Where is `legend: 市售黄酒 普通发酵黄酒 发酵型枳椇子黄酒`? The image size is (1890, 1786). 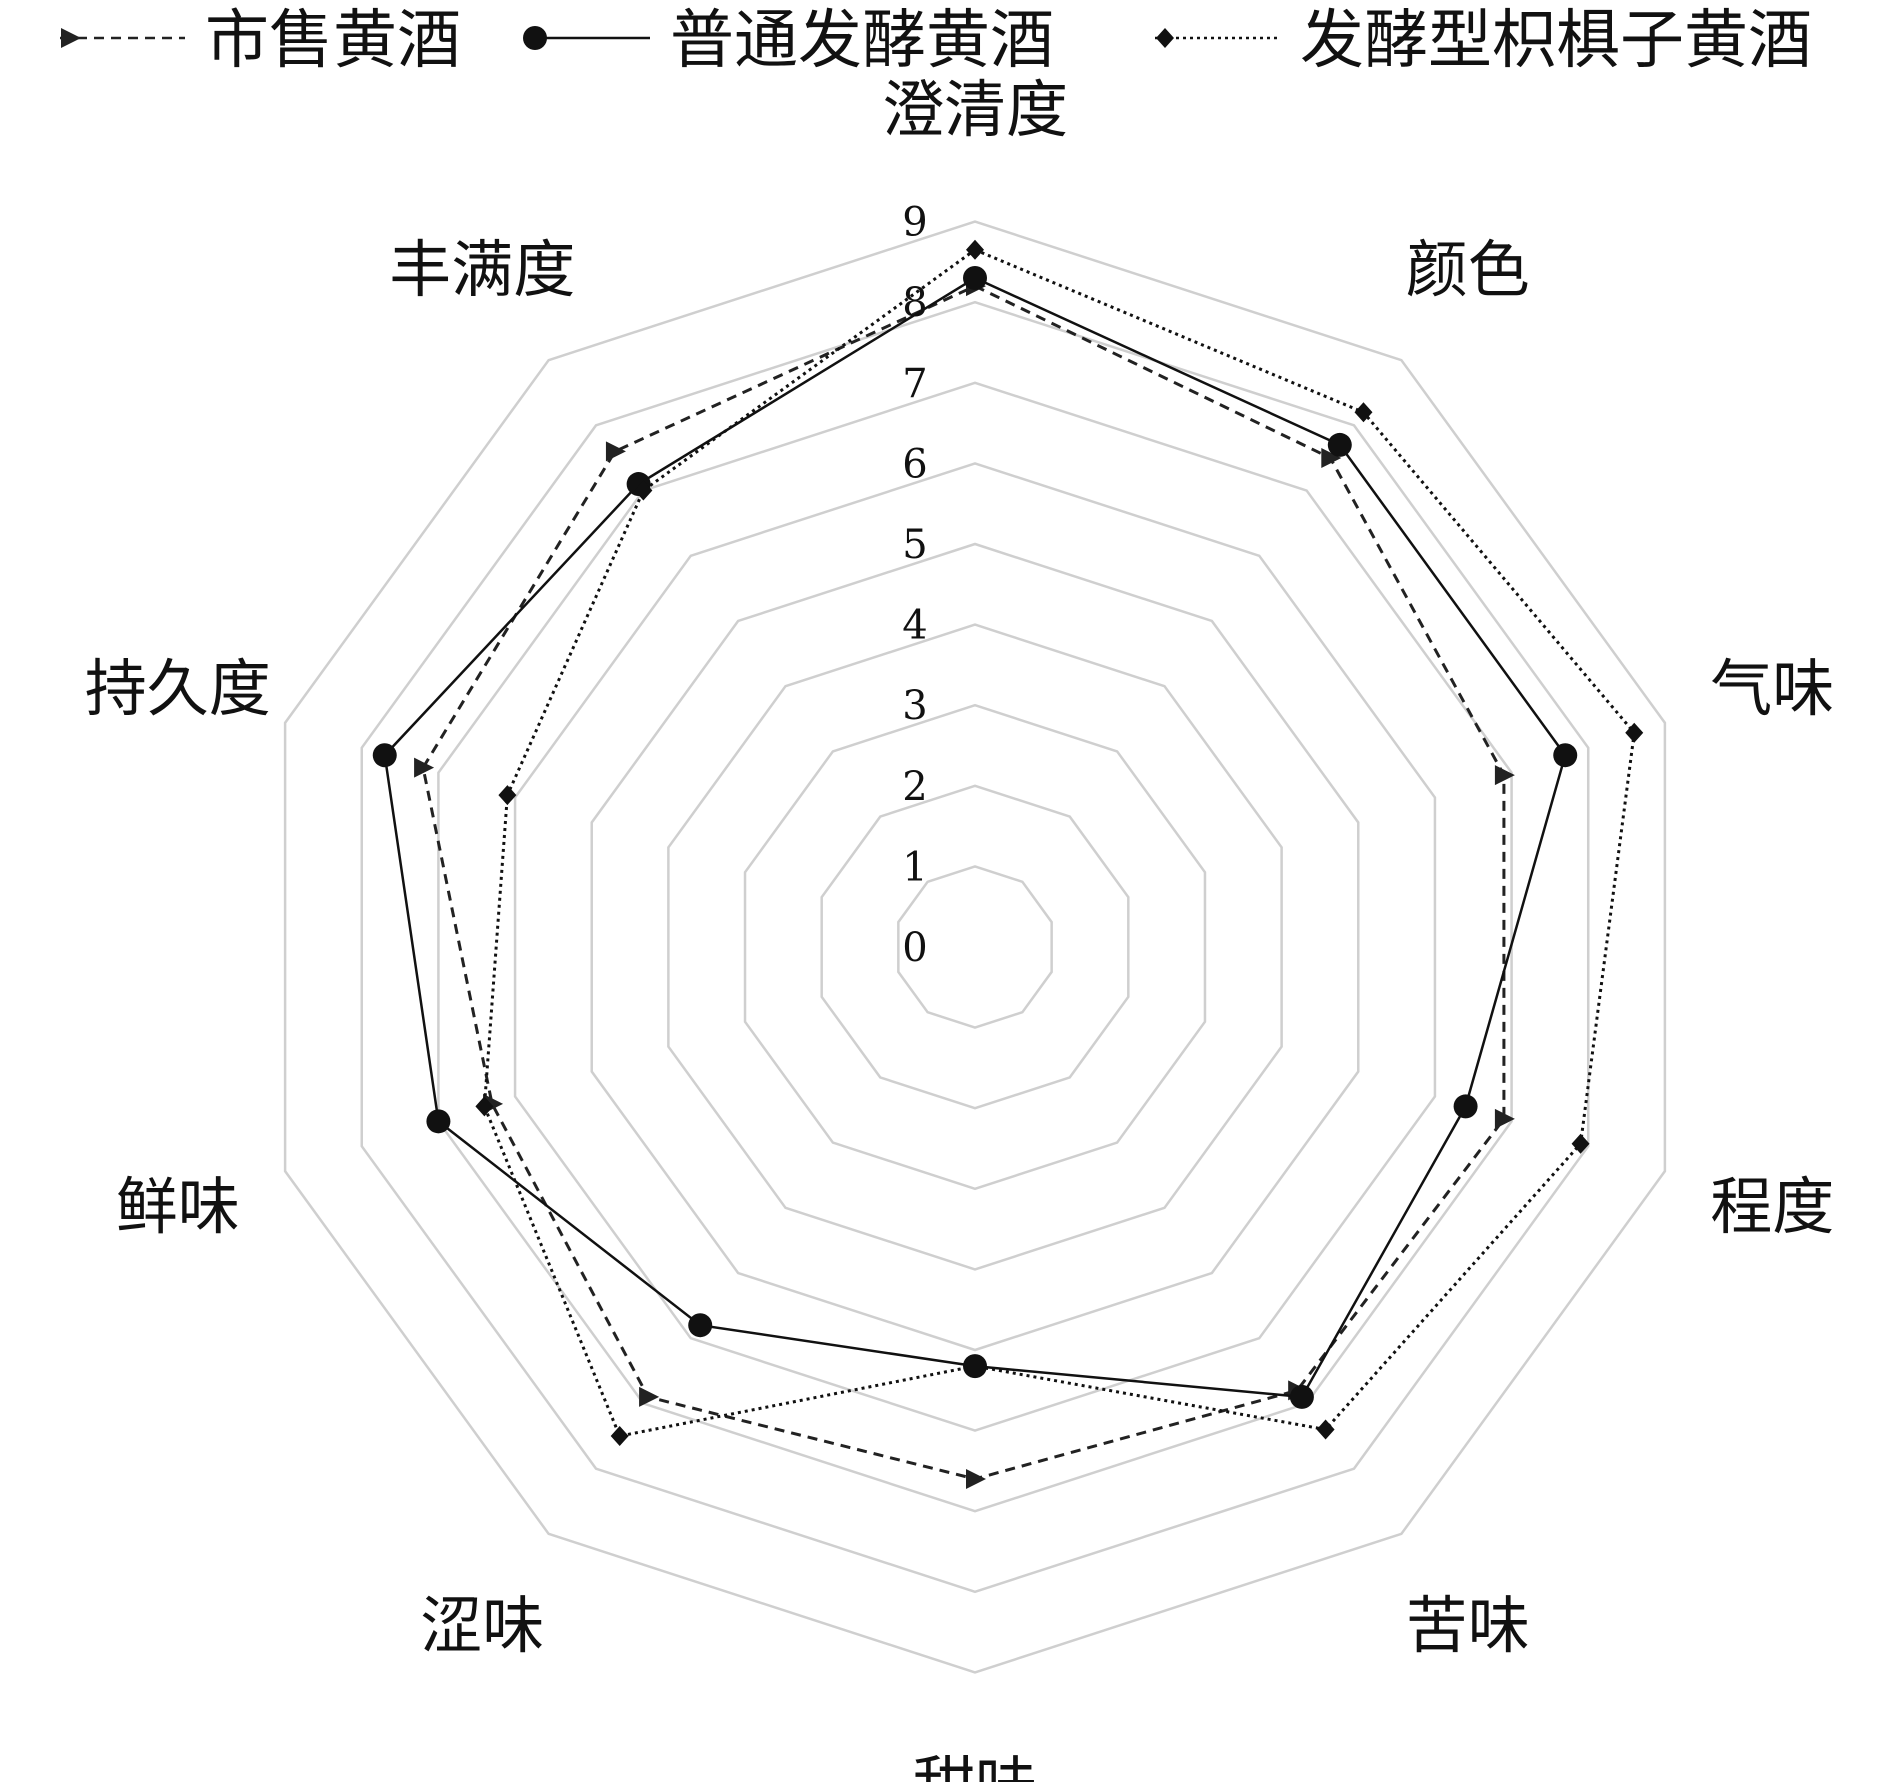
legend: 市售黄酒 普通发酵黄酒 发酵型枳椇子黄酒 is located at coordinates (936, 41).